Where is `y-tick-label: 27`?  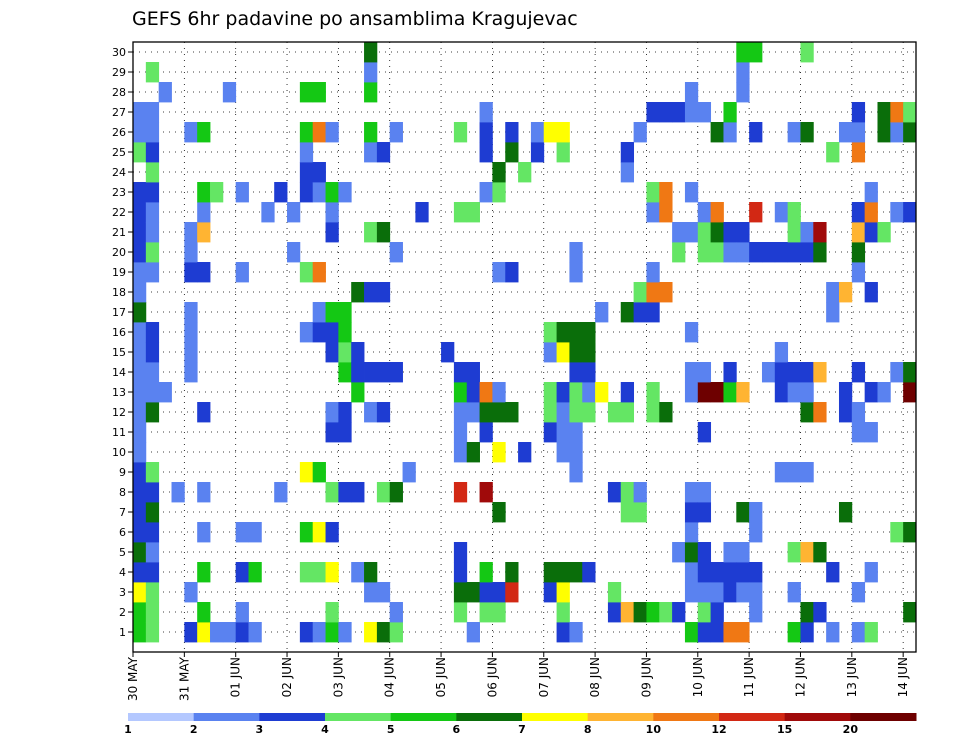 y-tick-label: 27 is located at coordinates (119, 112).